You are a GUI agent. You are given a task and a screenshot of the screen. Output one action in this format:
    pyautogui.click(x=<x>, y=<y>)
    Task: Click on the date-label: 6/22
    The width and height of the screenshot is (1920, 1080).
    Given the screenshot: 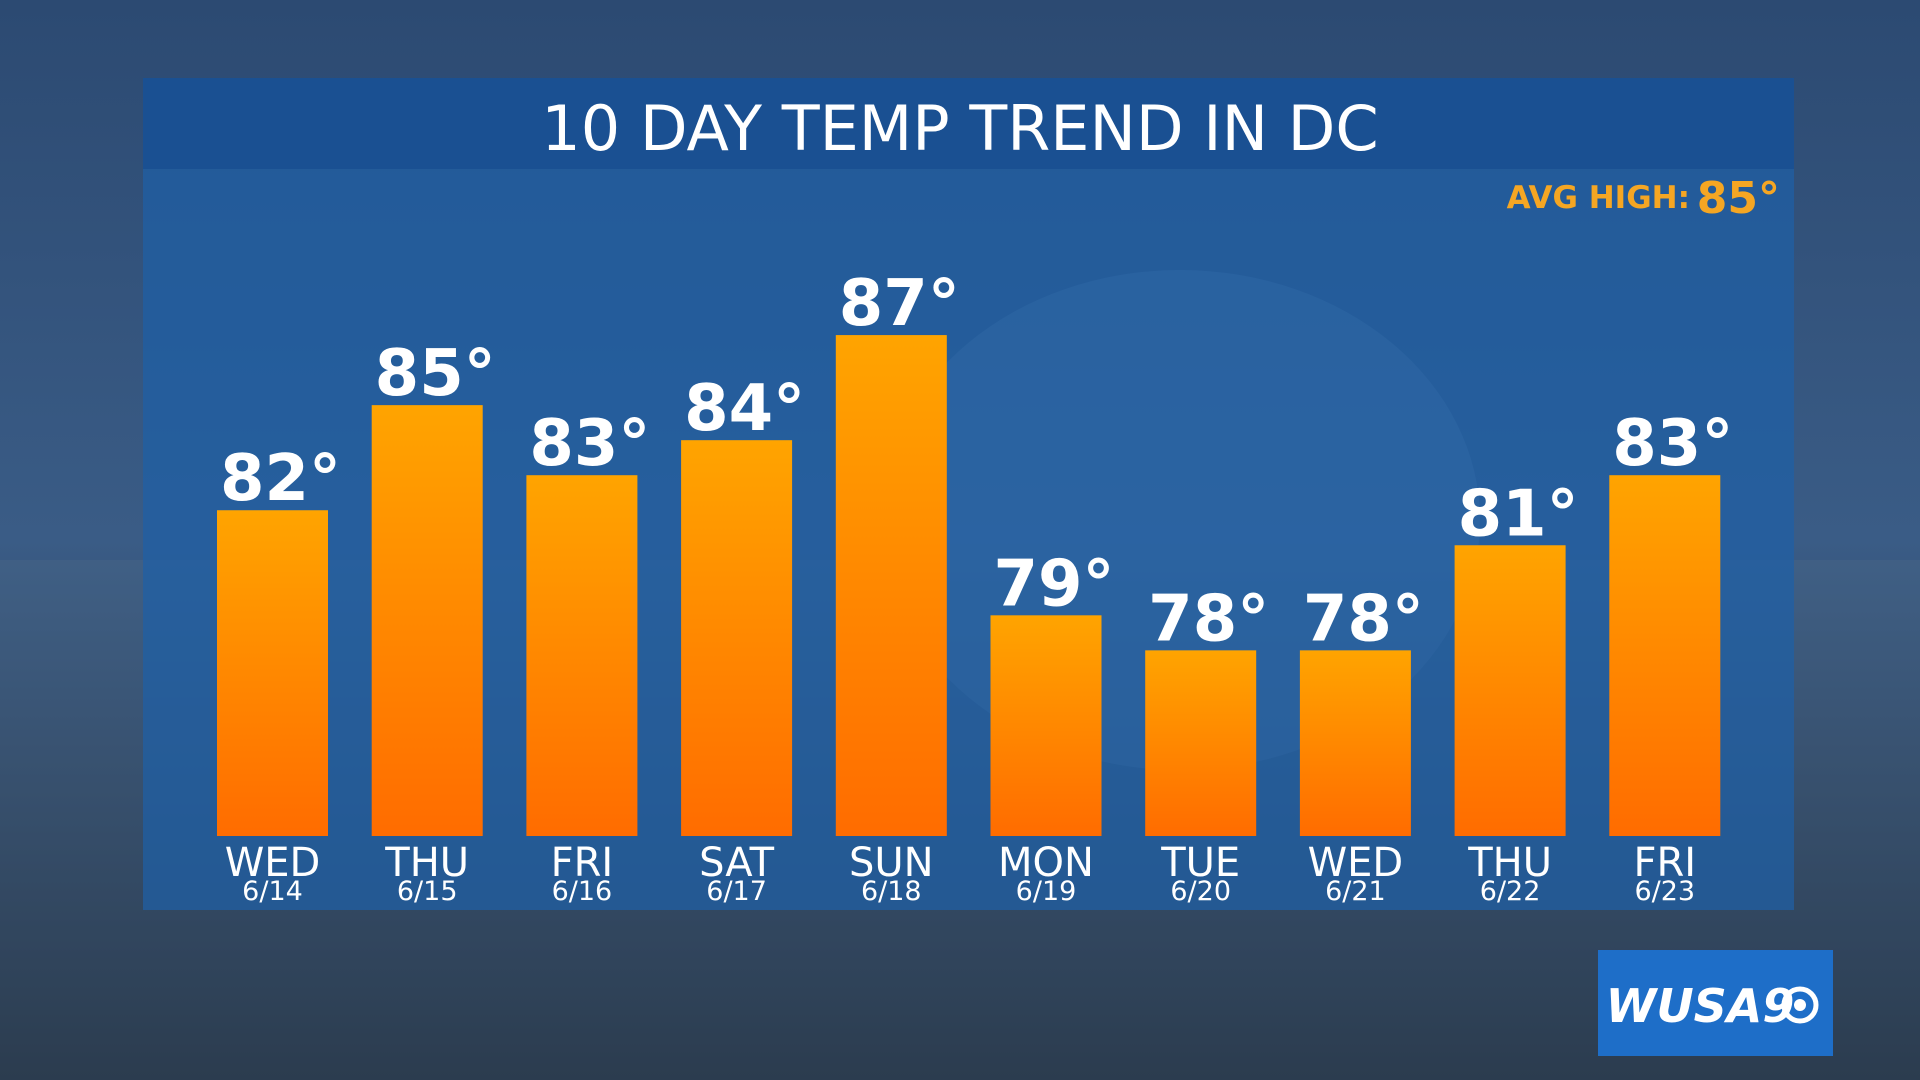 What is the action you would take?
    pyautogui.click(x=1510, y=891)
    